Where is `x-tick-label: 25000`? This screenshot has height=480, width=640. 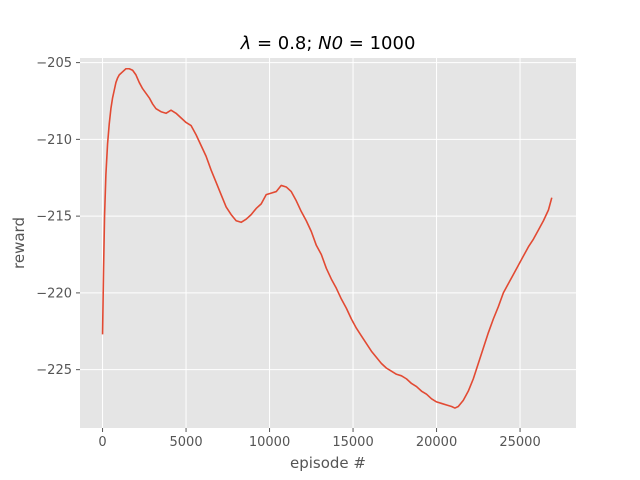
x-tick-label: 25000 is located at coordinates (519, 442).